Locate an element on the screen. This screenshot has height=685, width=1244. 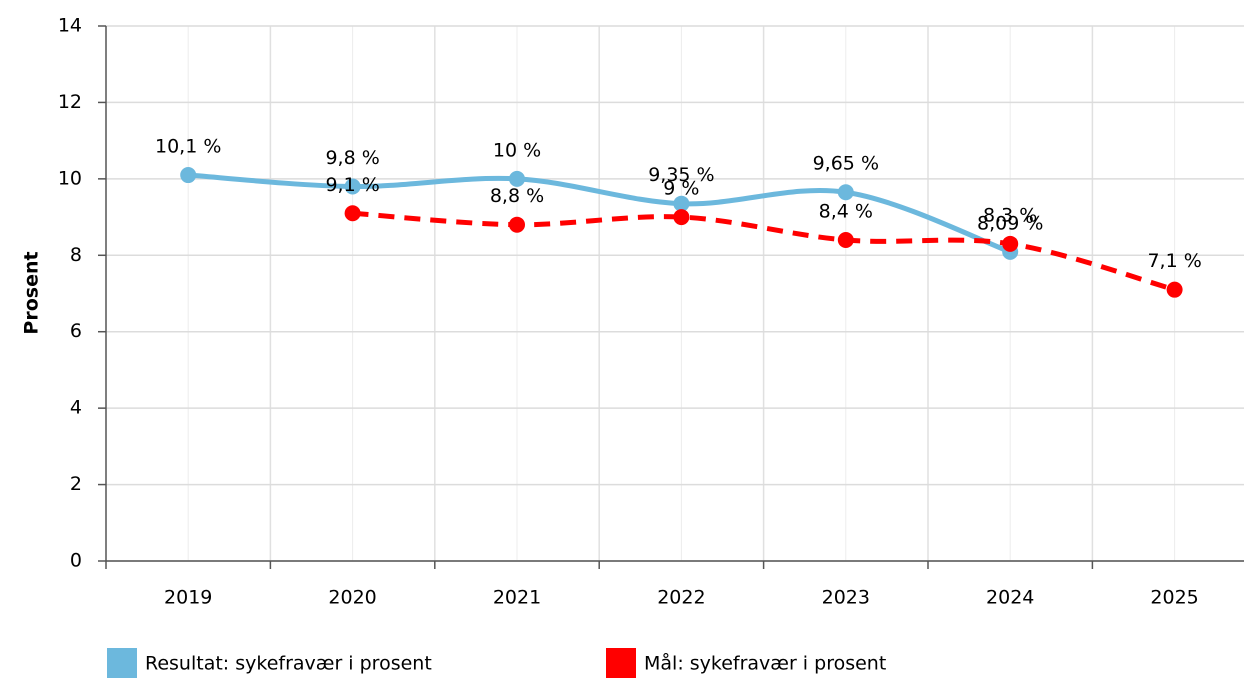
x-tick-label: 2020 is located at coordinates (352, 598).